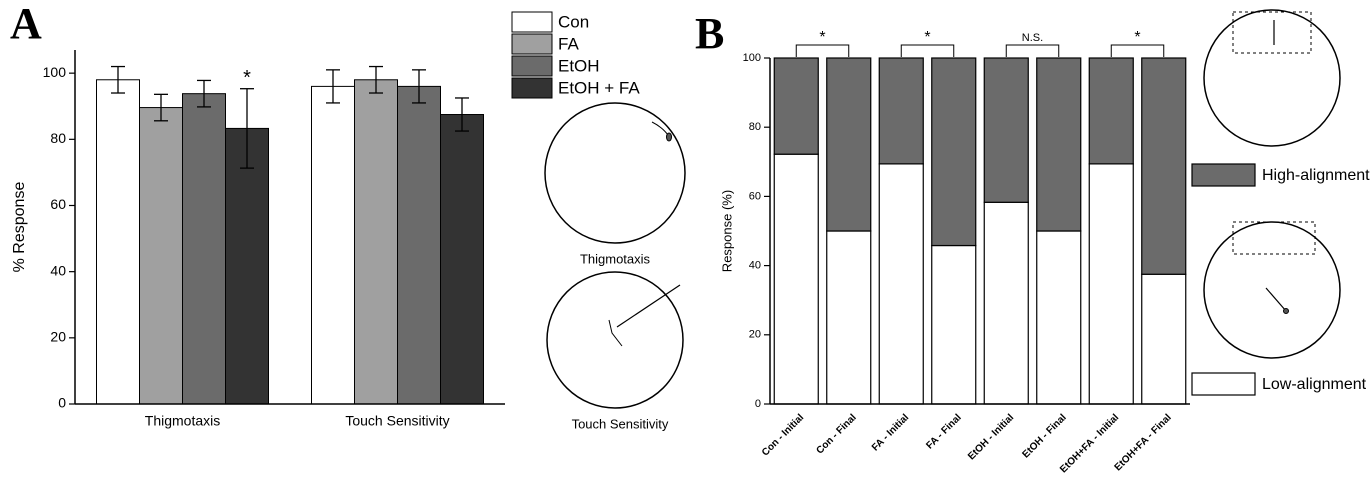 The image size is (1370, 481). What do you see at coordinates (19, 227) in the screenshot?
I see `y-axis-label: % Response` at bounding box center [19, 227].